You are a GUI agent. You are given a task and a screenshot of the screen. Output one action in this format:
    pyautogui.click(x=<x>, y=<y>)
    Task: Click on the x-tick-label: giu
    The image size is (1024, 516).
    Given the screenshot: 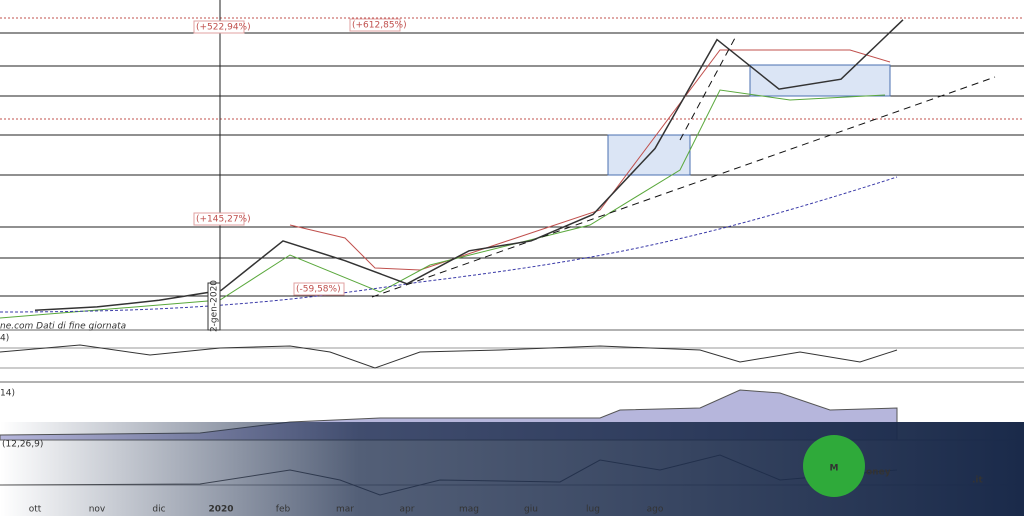 What is the action you would take?
    pyautogui.click(x=531, y=510)
    